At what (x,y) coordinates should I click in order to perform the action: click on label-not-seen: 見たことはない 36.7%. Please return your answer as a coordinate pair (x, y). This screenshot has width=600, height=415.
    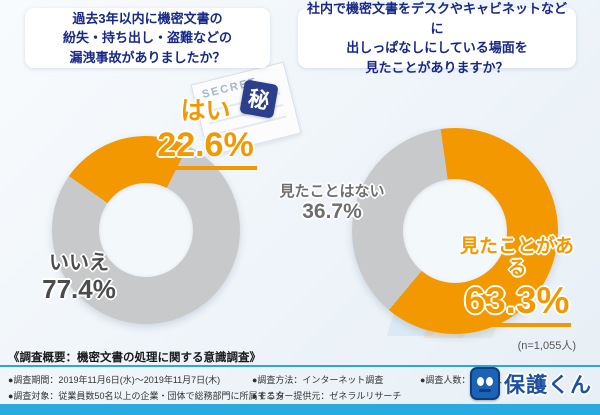
    Looking at the image, I should click on (332, 203).